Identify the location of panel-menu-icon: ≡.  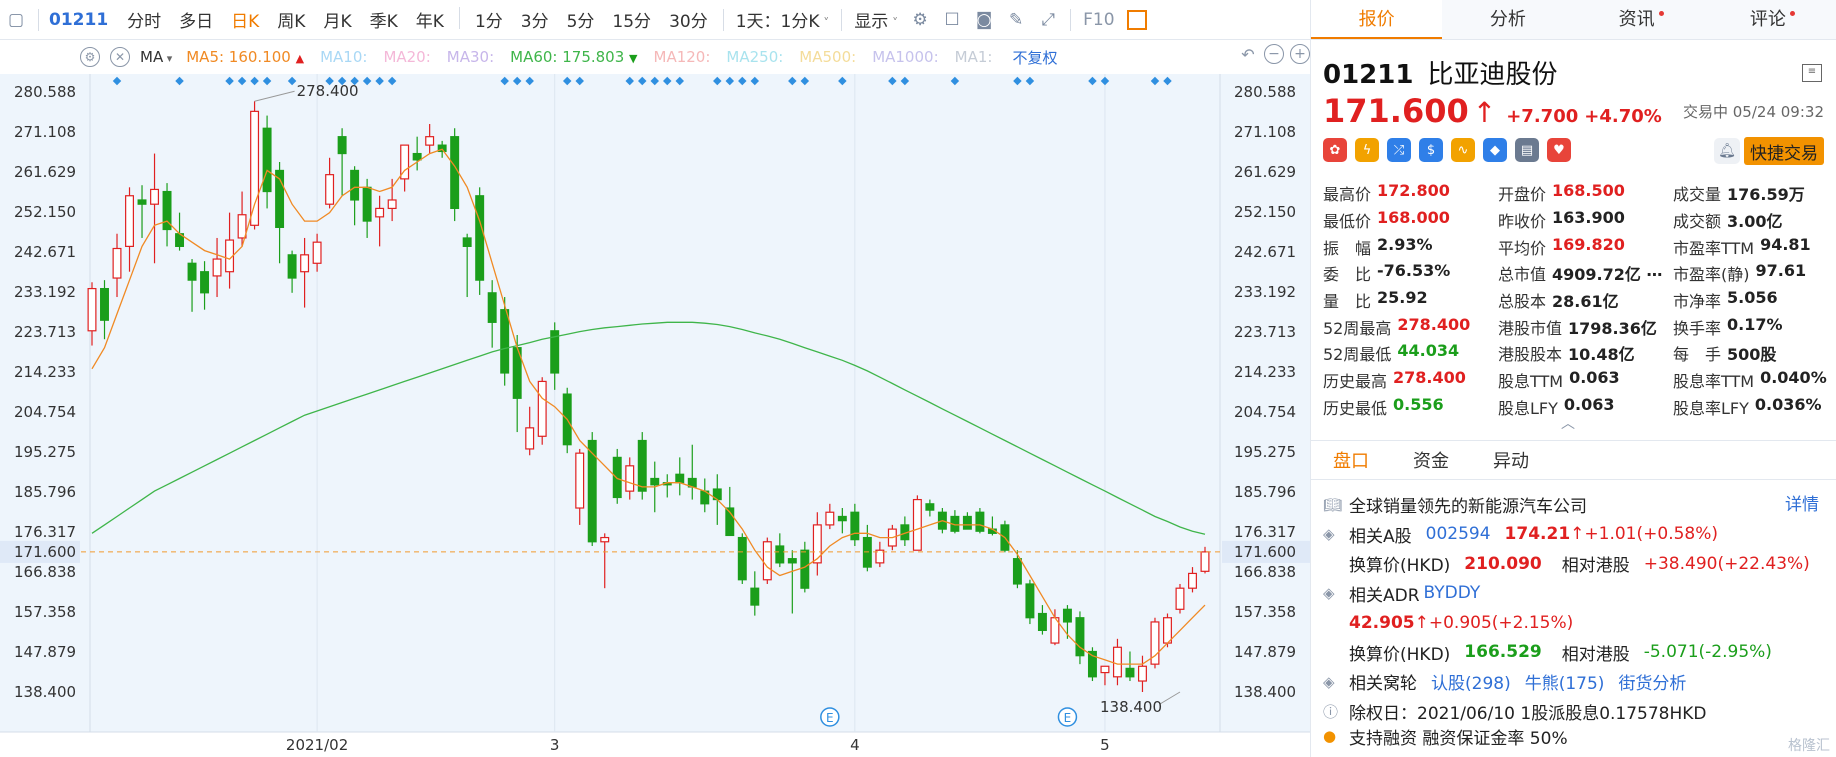
(1812, 73).